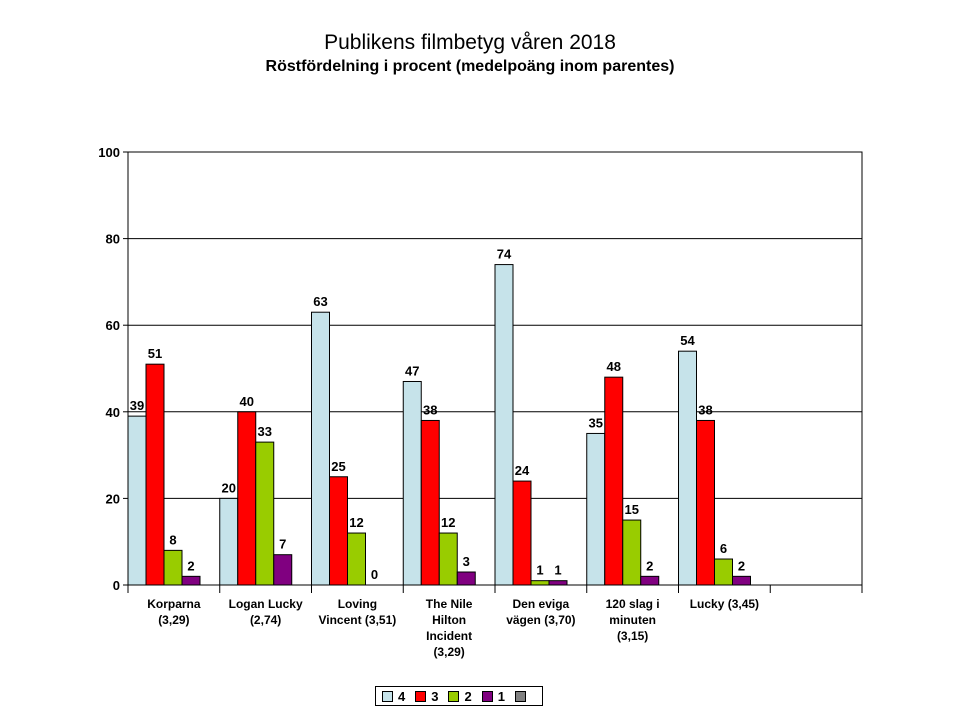  Describe the element at coordinates (723, 548) in the screenshot. I see `data-label: 6` at that location.